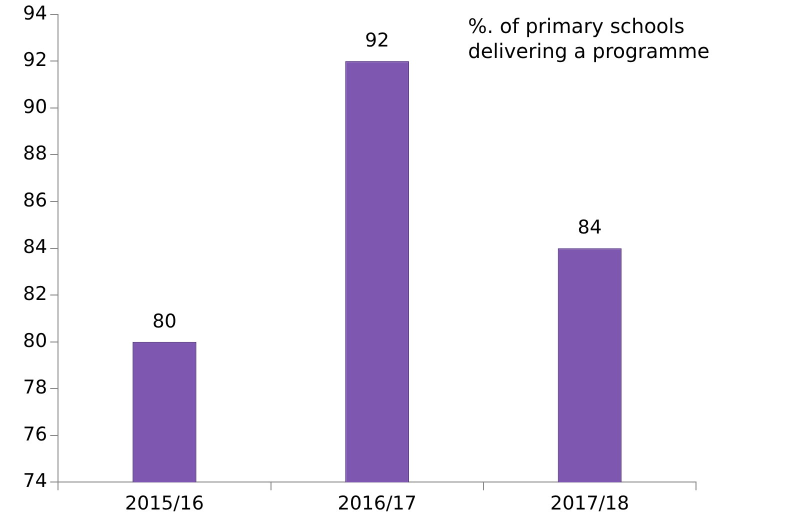  Describe the element at coordinates (377, 41) in the screenshot. I see `data-label: 92` at that location.